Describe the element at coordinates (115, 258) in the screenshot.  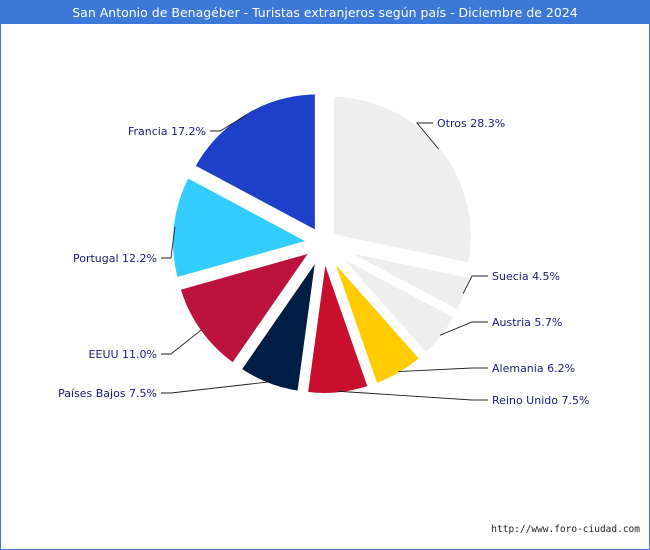
I see `slice-label: Portugal 12.2%` at that location.